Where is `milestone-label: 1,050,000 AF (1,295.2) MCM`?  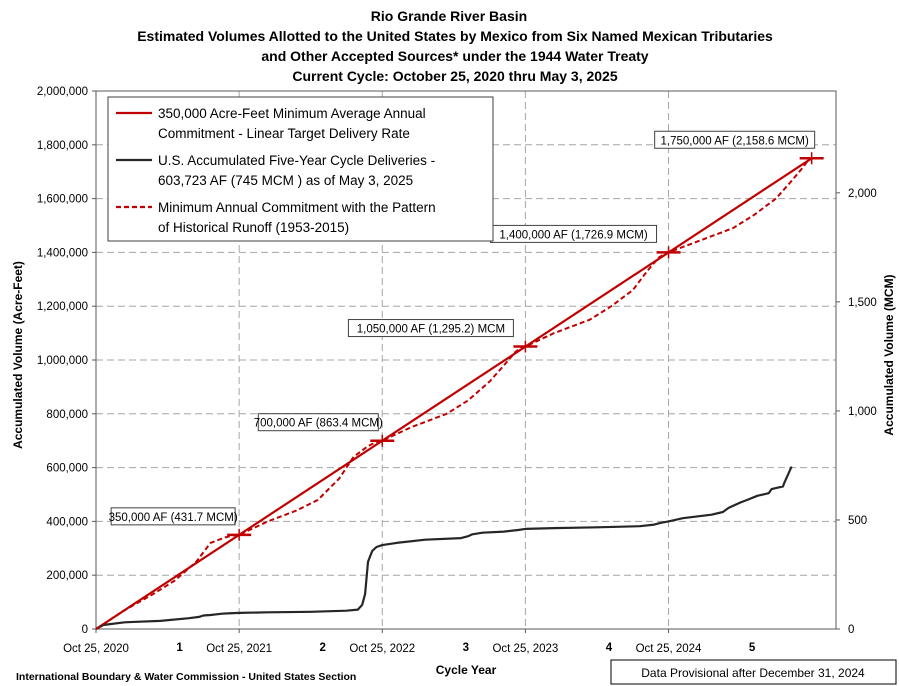
milestone-label: 1,050,000 AF (1,295.2) MCM is located at coordinates (431, 330).